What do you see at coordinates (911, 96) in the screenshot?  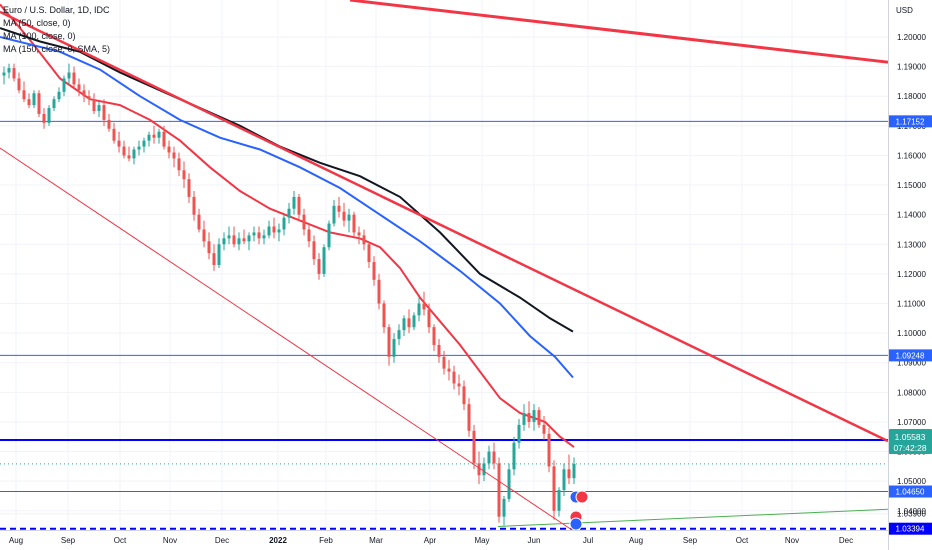 I see `price-tick-label: 1.18000` at bounding box center [911, 96].